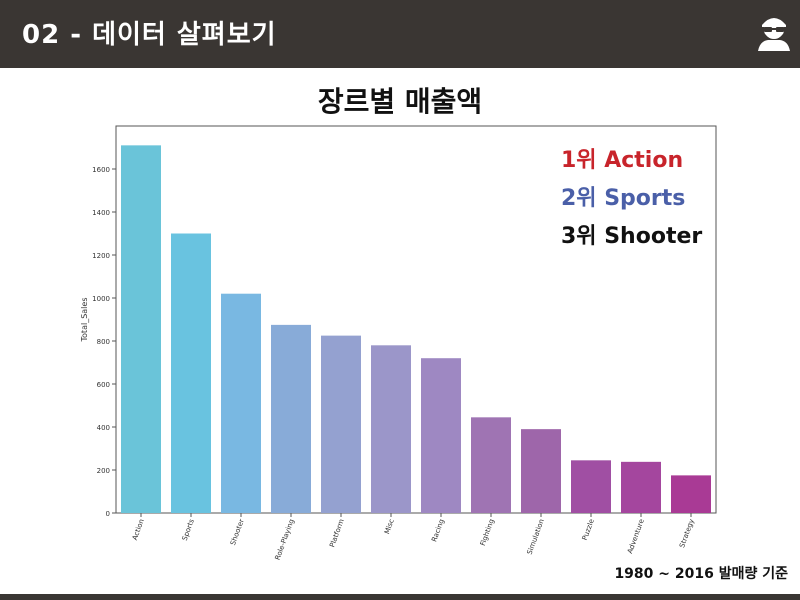 This screenshot has height=600, width=800. Describe the element at coordinates (487, 532) in the screenshot. I see `x-tick-label: Fighting` at that location.